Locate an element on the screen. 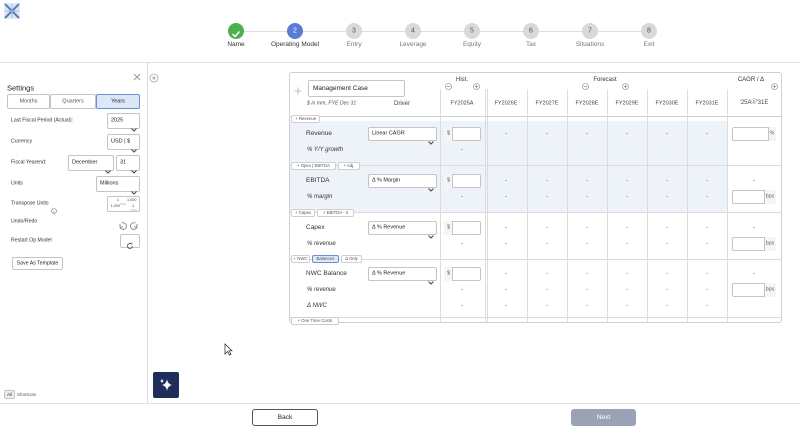  step-circle: 5 is located at coordinates (472, 31).